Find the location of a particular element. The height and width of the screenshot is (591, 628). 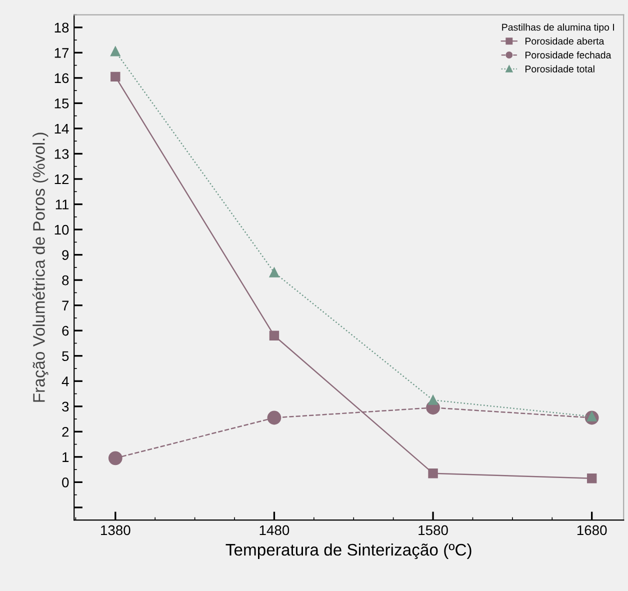

y-tick-label: 12 is located at coordinates (61, 179).